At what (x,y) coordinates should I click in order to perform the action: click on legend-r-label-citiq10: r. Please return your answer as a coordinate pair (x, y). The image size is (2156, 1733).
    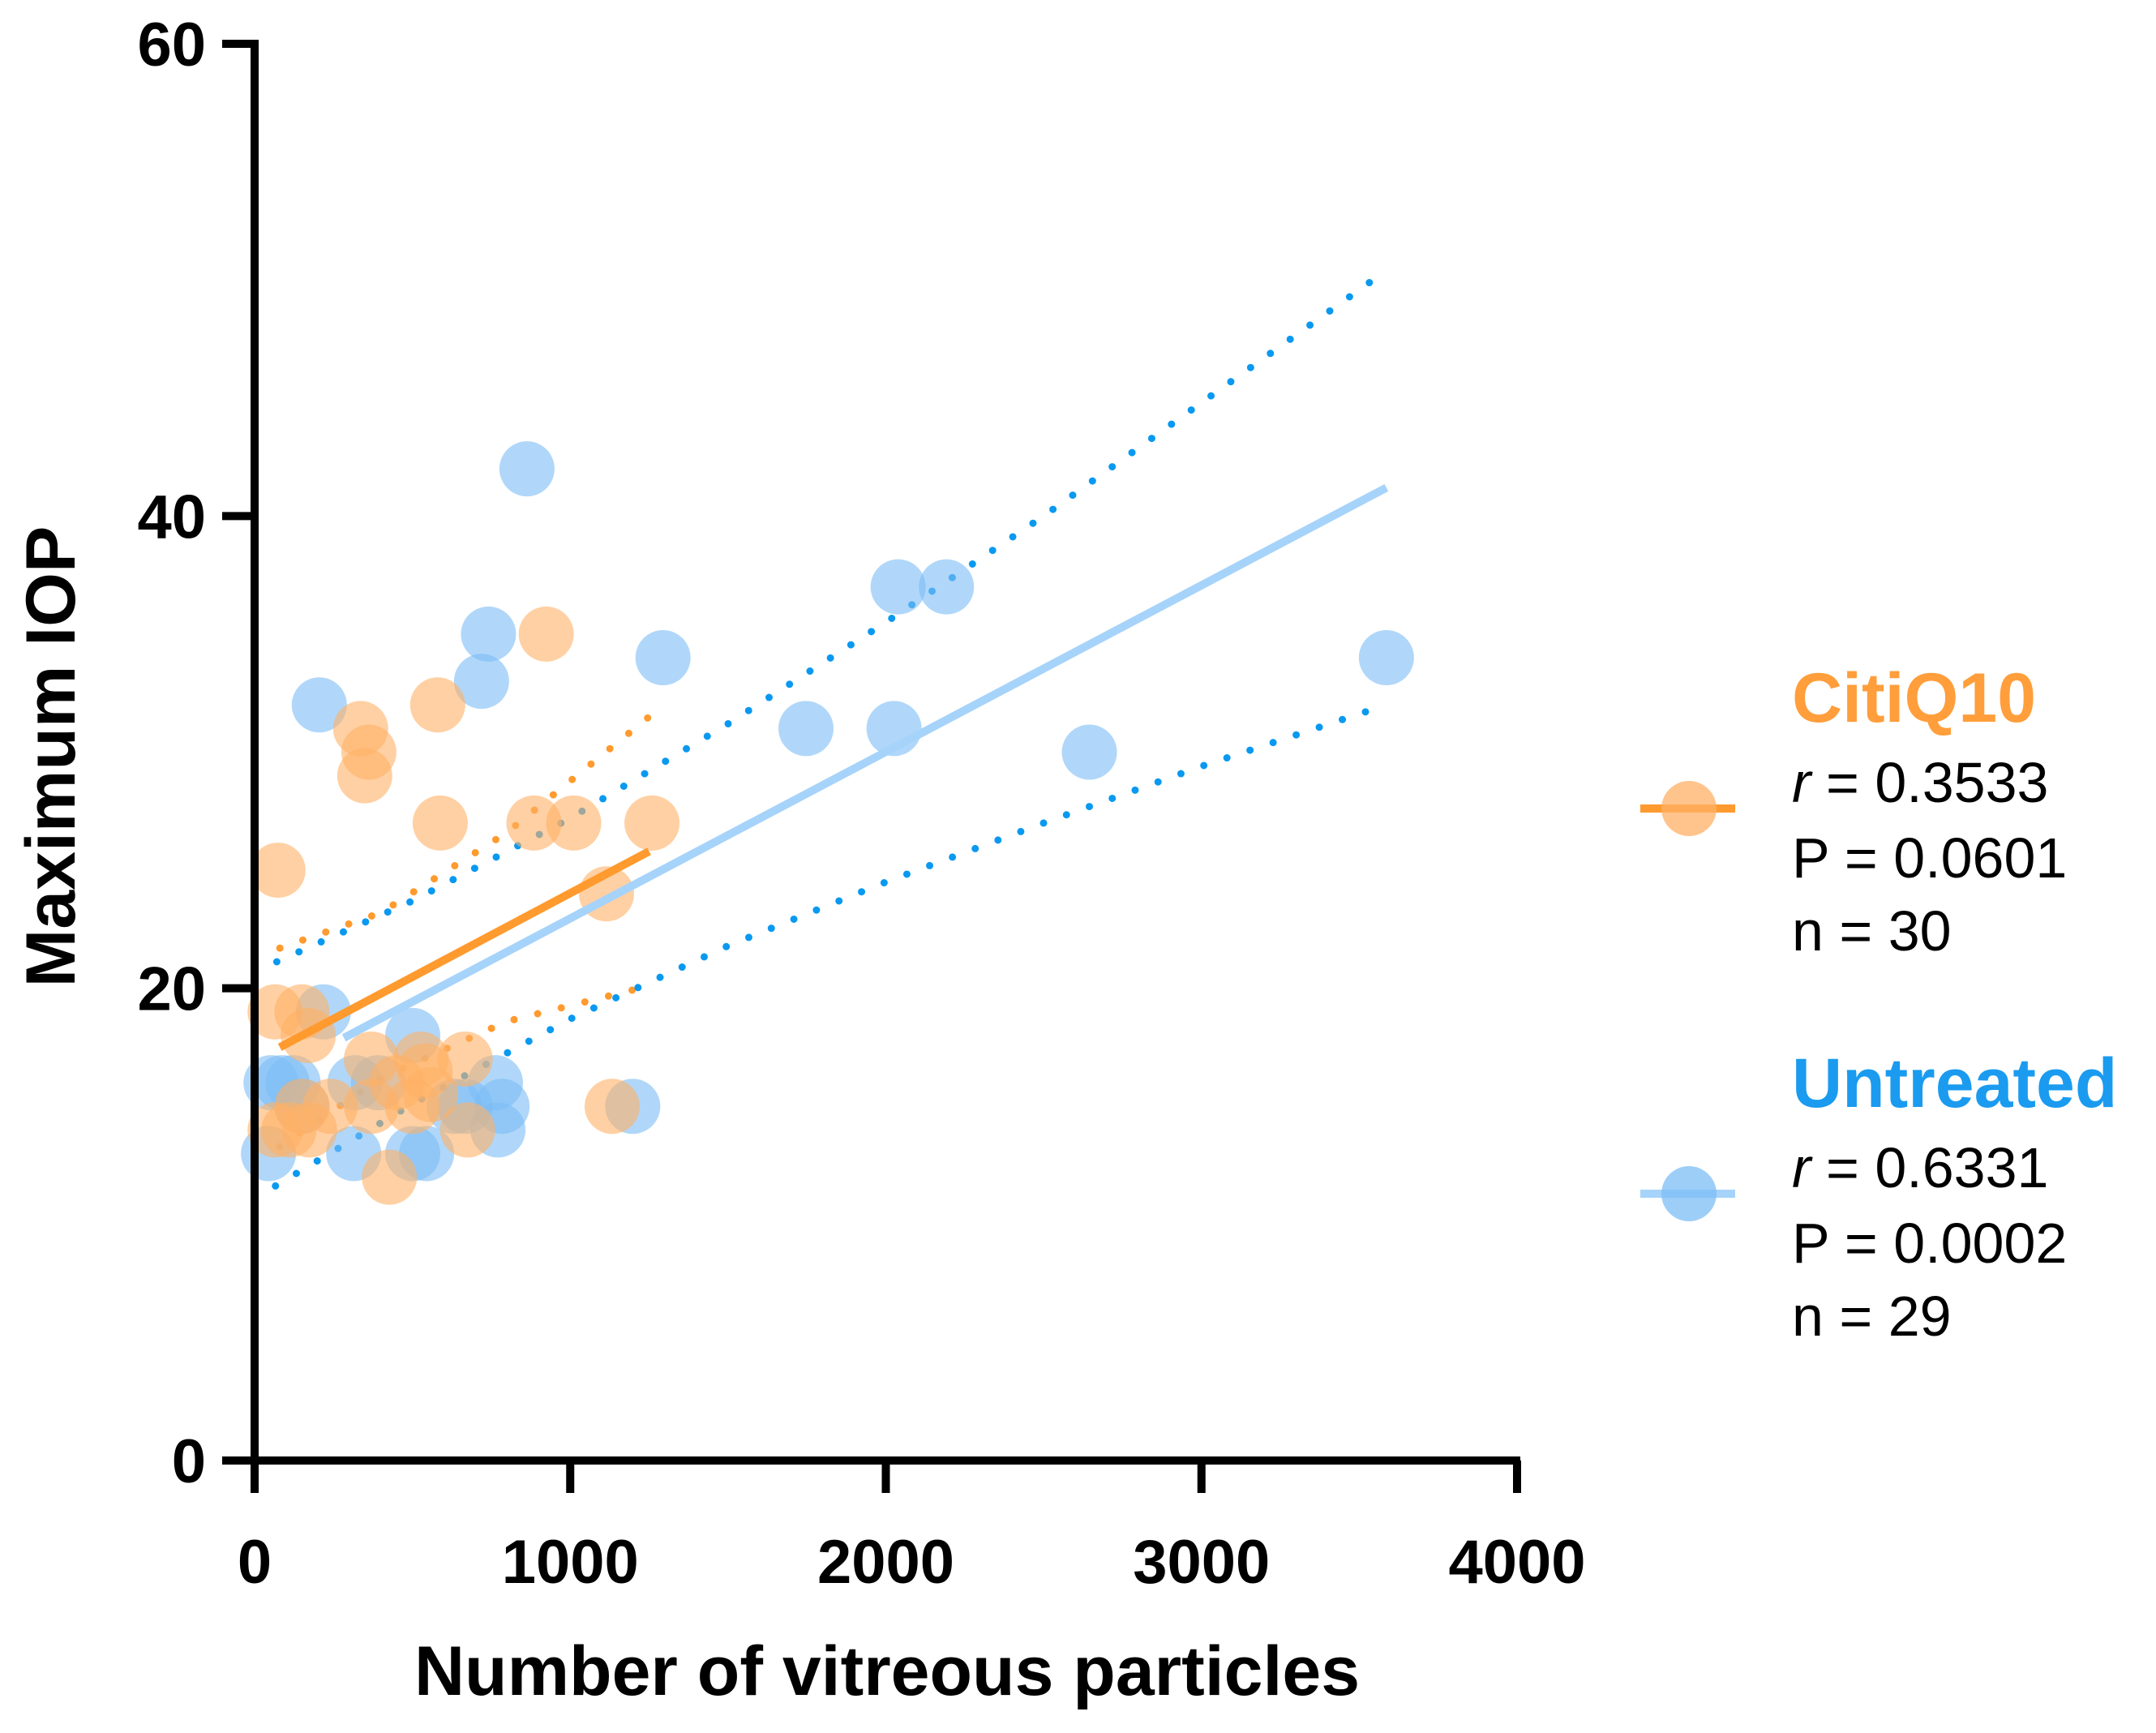
    Looking at the image, I should click on (1802, 783).